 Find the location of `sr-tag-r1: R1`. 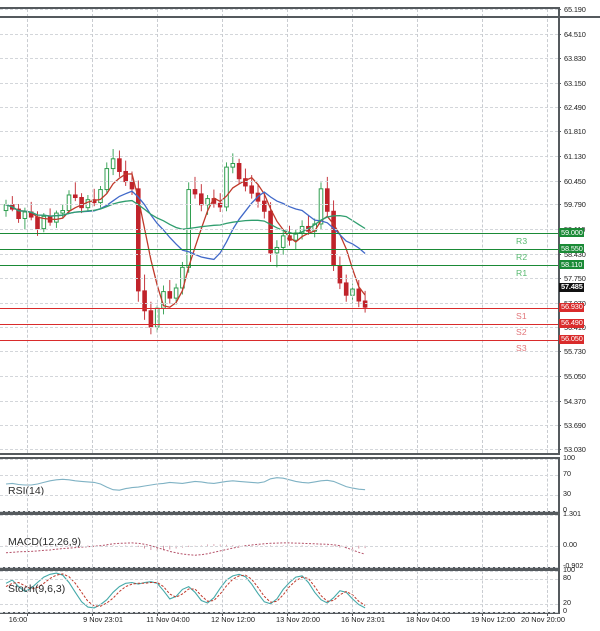

sr-tag-r1: R1 is located at coordinates (522, 273).